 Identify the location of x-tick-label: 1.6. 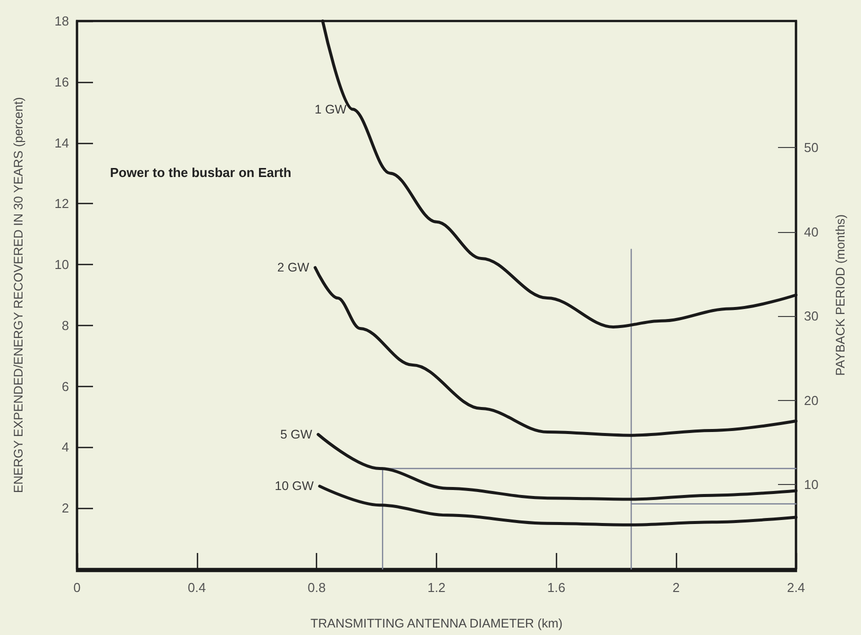
(556, 587).